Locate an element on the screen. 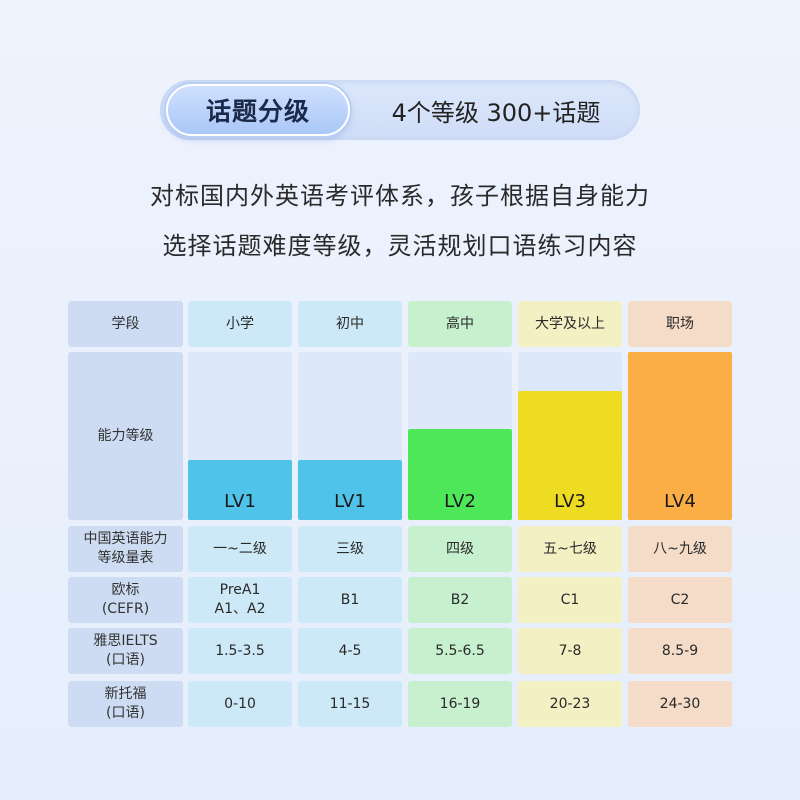 This screenshot has width=800, height=800. ielts-cell: 4-5 is located at coordinates (350, 651).